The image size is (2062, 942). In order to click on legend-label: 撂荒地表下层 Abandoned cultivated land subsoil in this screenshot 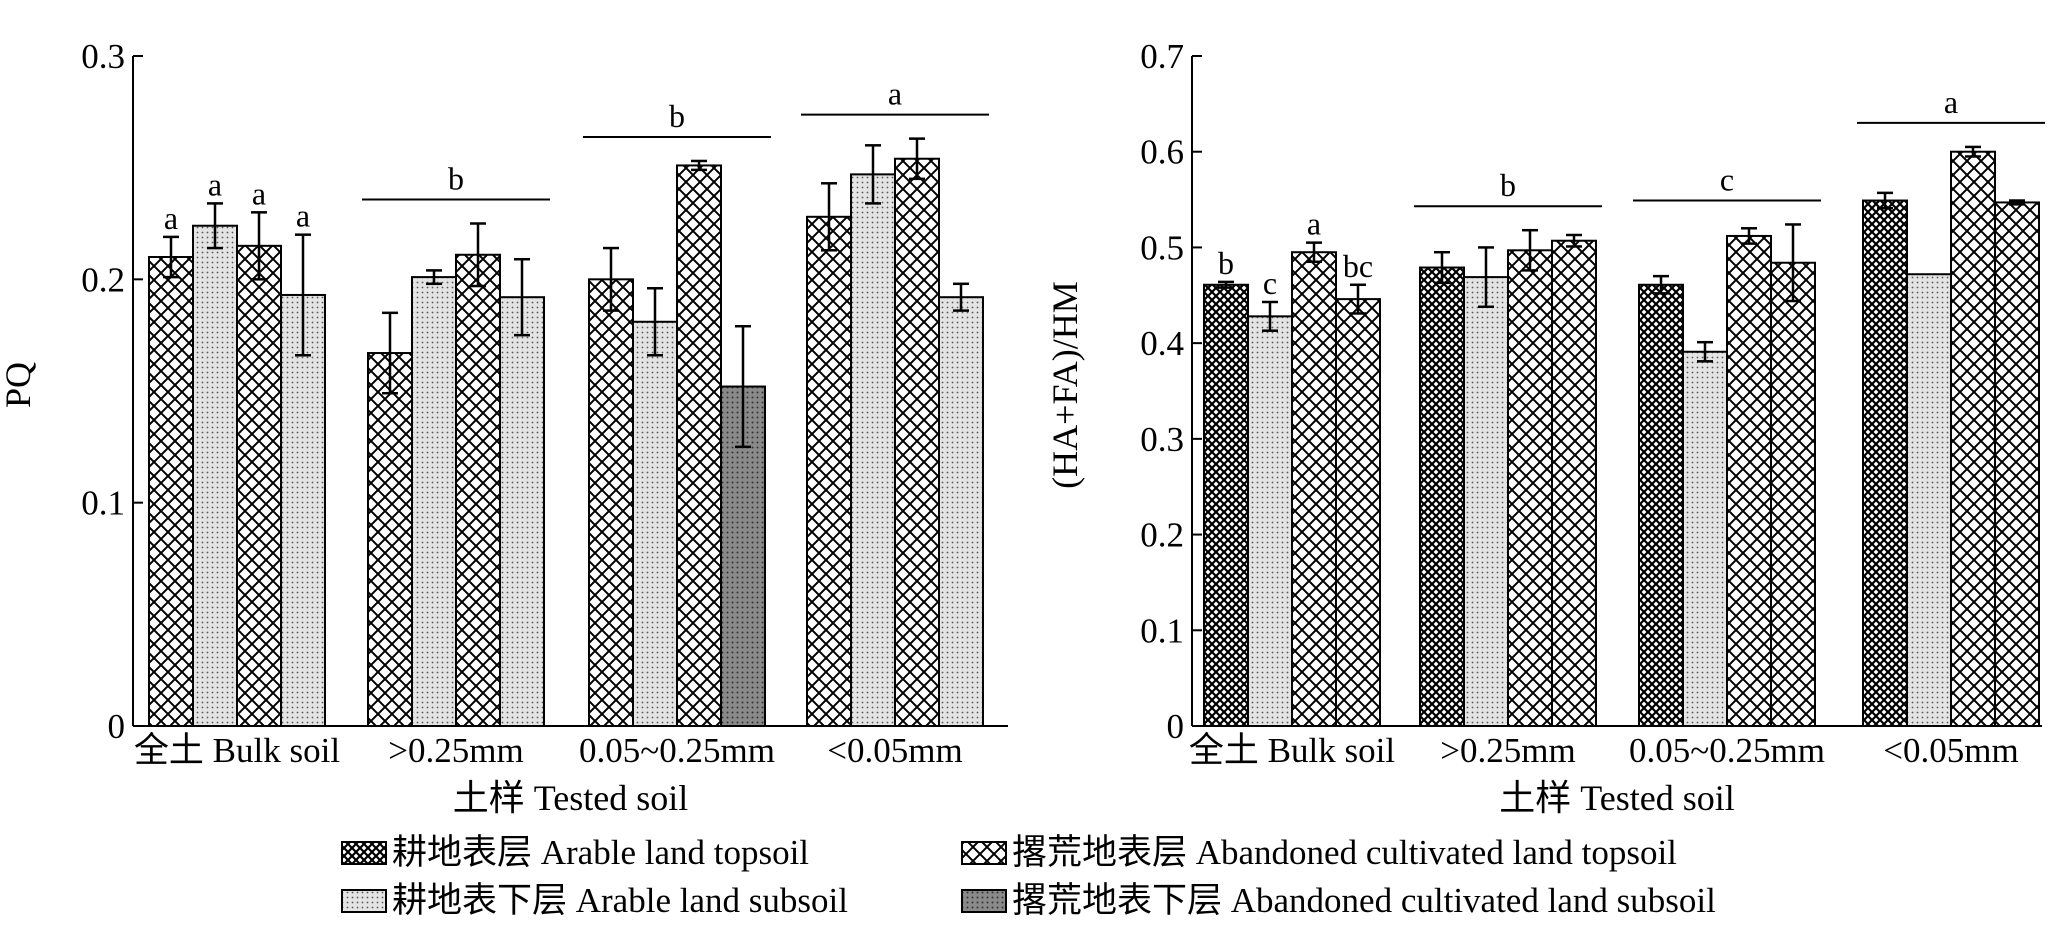, I will do `click(1364, 900)`.